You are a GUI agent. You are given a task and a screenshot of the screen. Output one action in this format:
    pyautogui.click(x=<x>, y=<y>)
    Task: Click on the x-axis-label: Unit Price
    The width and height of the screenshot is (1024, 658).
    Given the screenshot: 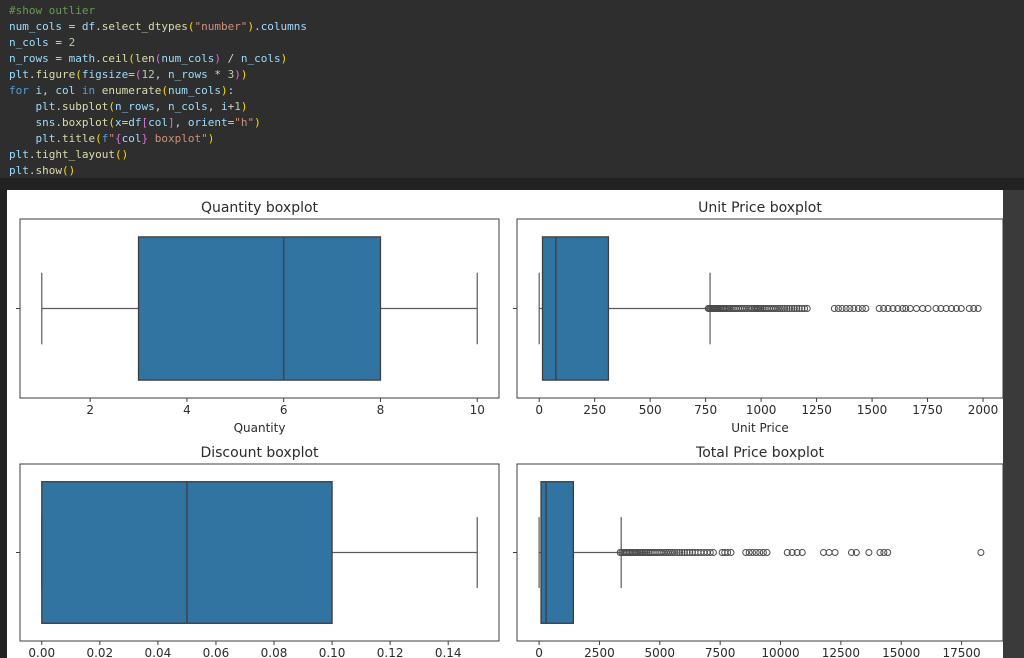 What is the action you would take?
    pyautogui.click(x=760, y=428)
    